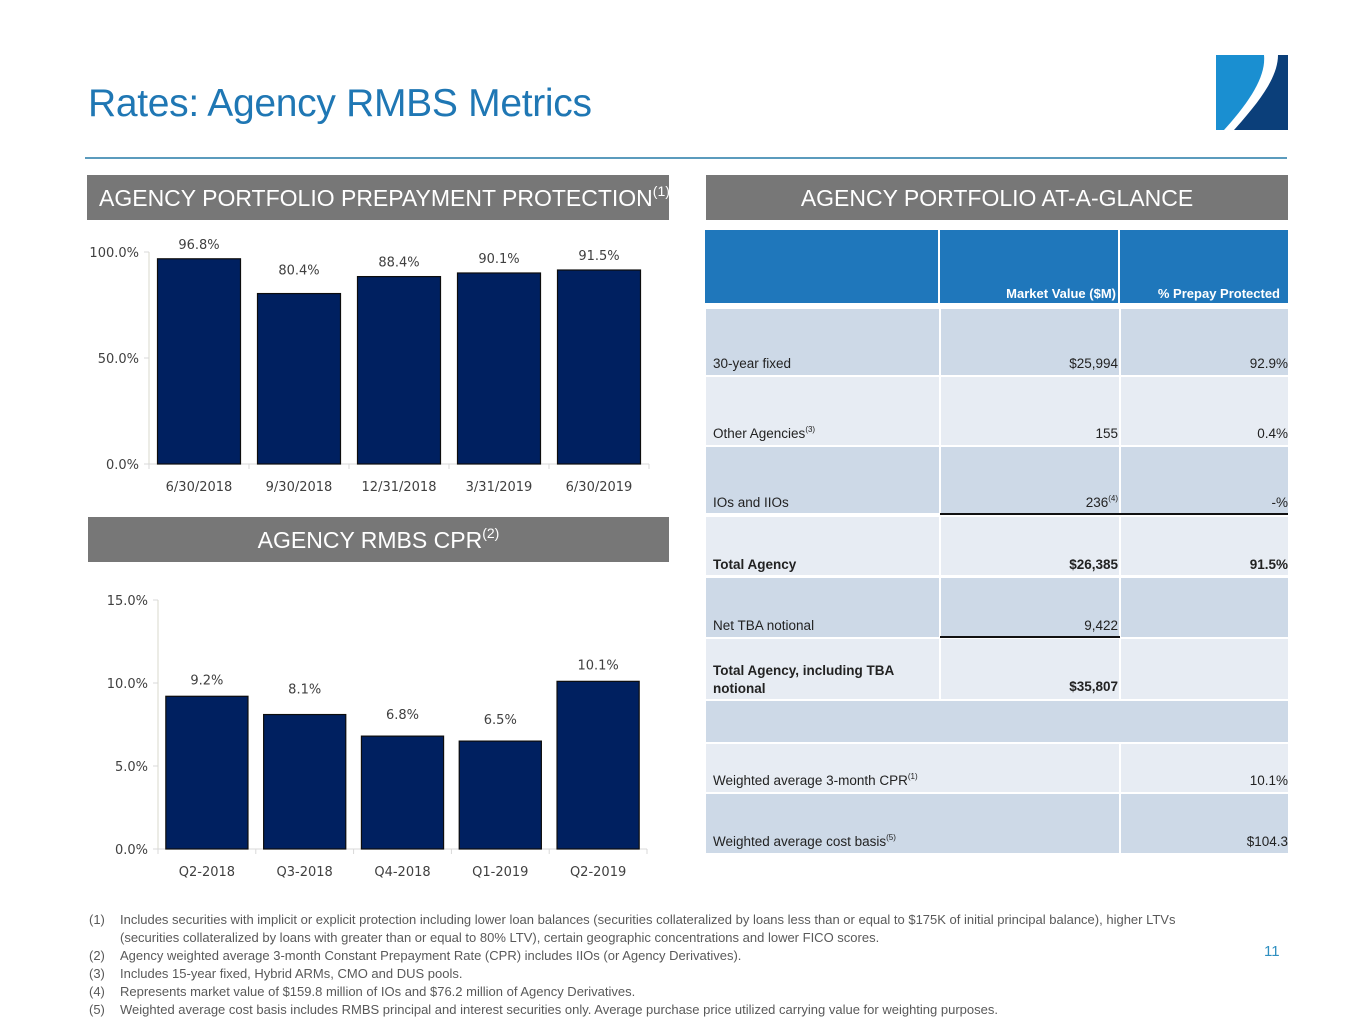 This screenshot has width=1365, height=1024. I want to click on y-tick-label: 10.0%, so click(127, 684).